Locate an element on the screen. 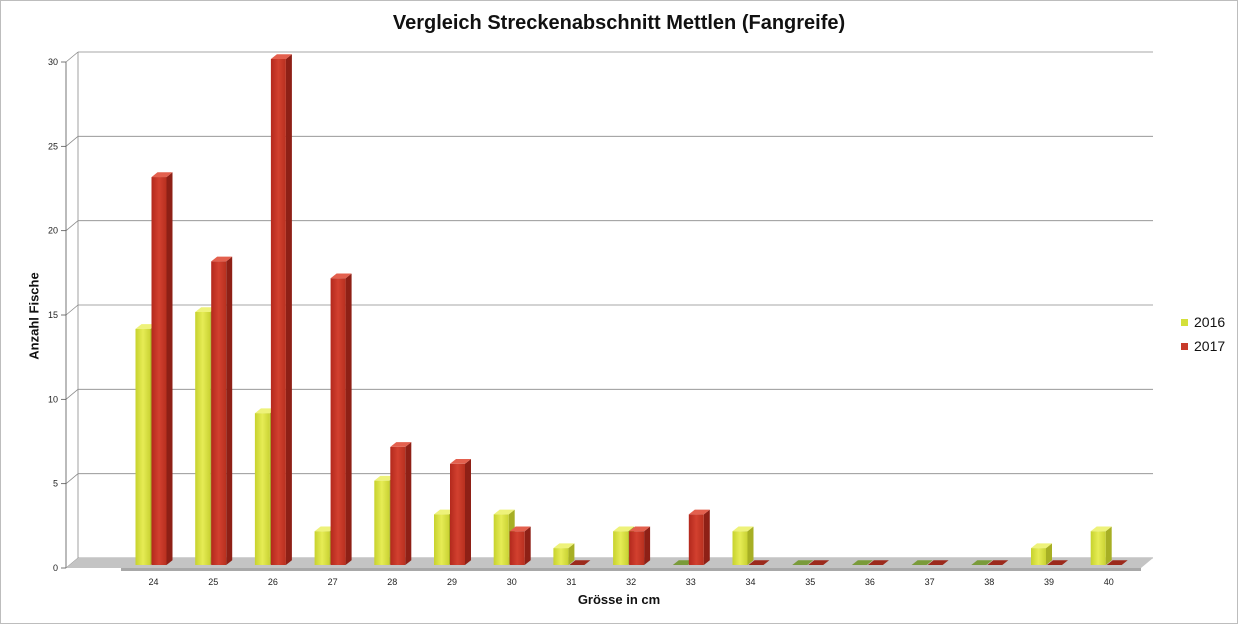  ytick-label-25: 25 is located at coordinates (53, 146).